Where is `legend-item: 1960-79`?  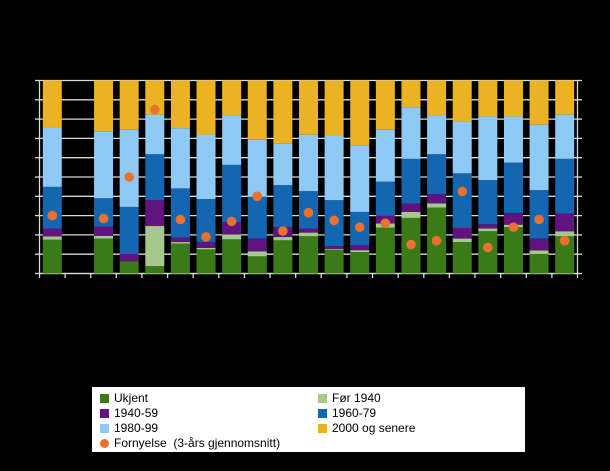
legend-item: 1960-79 is located at coordinates (421, 413).